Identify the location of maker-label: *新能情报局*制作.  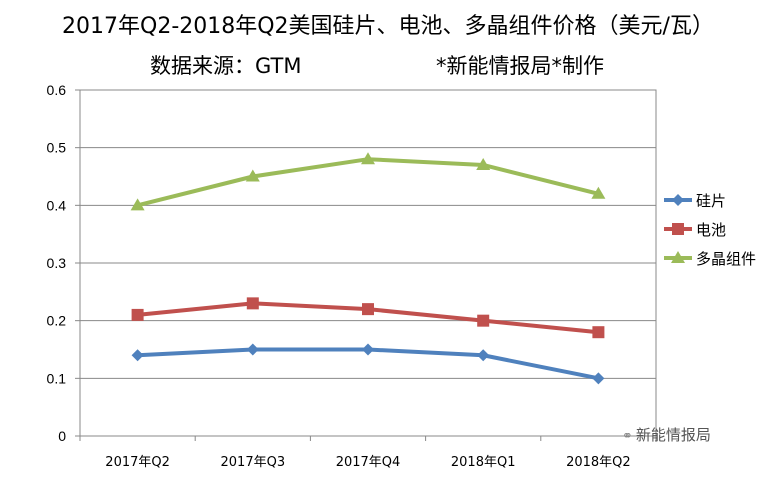
(520, 66).